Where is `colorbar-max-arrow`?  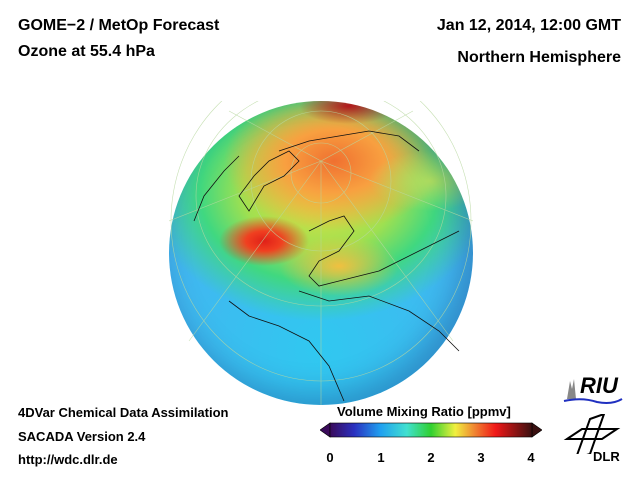
colorbar-max-arrow is located at coordinates (536, 430).